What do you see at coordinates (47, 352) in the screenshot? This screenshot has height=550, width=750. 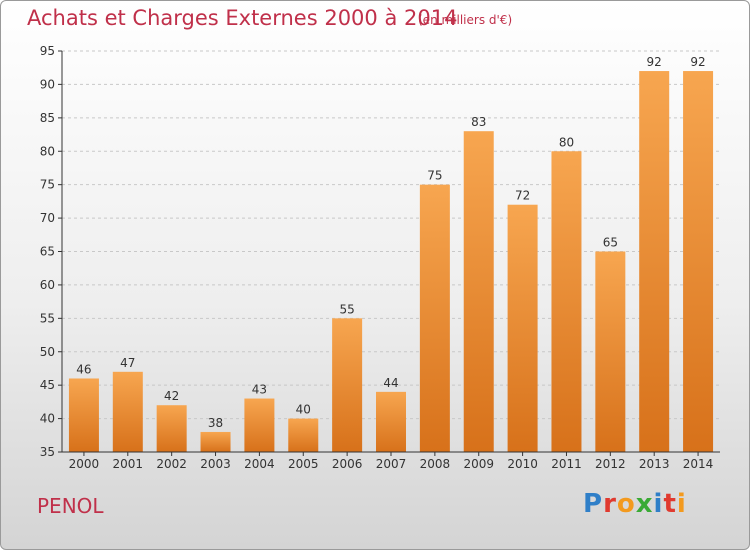 I see `y-tick-label: 50` at bounding box center [47, 352].